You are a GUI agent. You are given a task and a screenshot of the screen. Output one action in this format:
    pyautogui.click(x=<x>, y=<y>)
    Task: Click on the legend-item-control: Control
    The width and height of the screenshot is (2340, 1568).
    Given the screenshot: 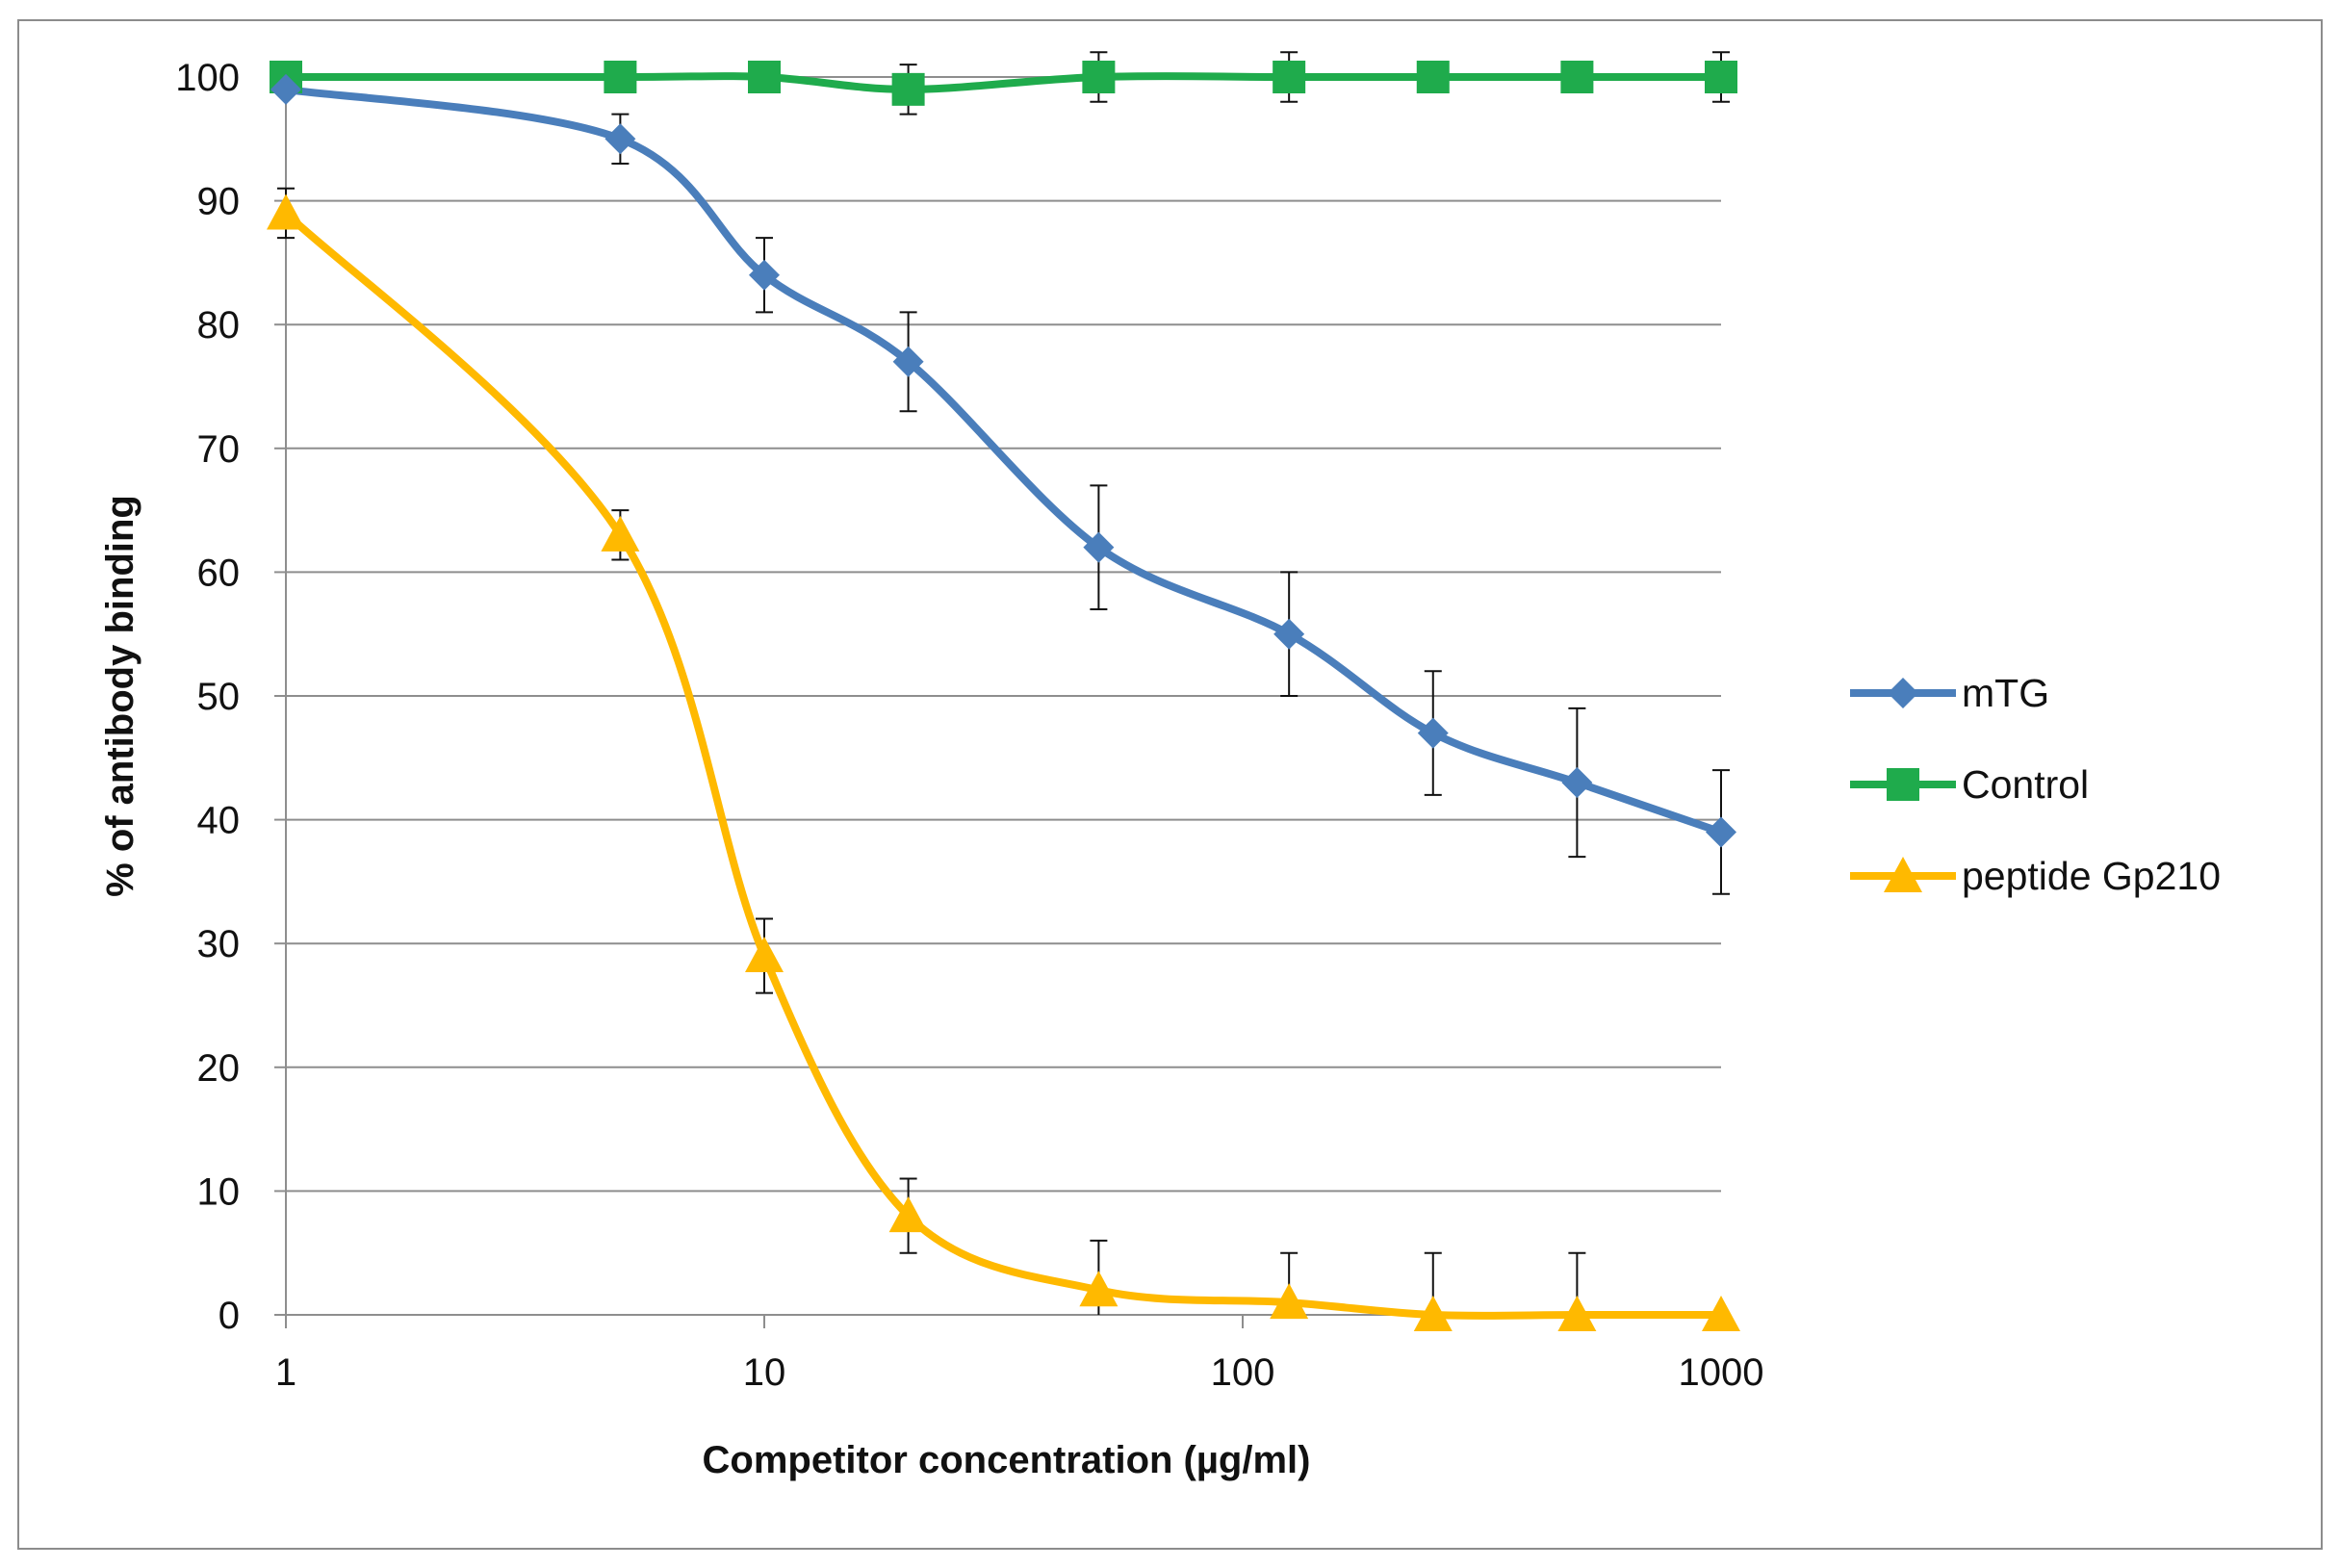 What is the action you would take?
    pyautogui.click(x=1970, y=784)
    